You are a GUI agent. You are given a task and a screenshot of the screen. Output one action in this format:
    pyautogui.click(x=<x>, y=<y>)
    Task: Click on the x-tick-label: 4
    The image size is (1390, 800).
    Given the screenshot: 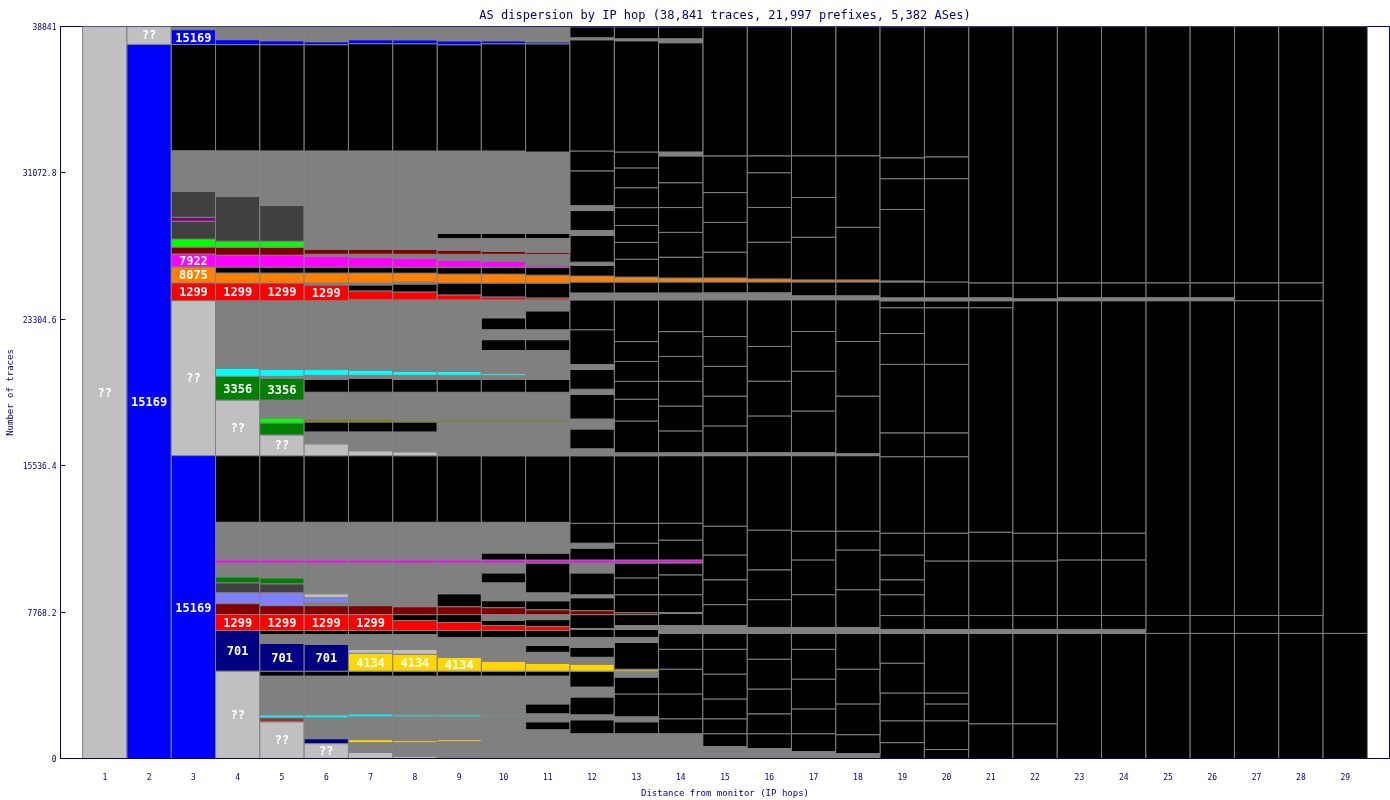 What is the action you would take?
    pyautogui.click(x=238, y=777)
    